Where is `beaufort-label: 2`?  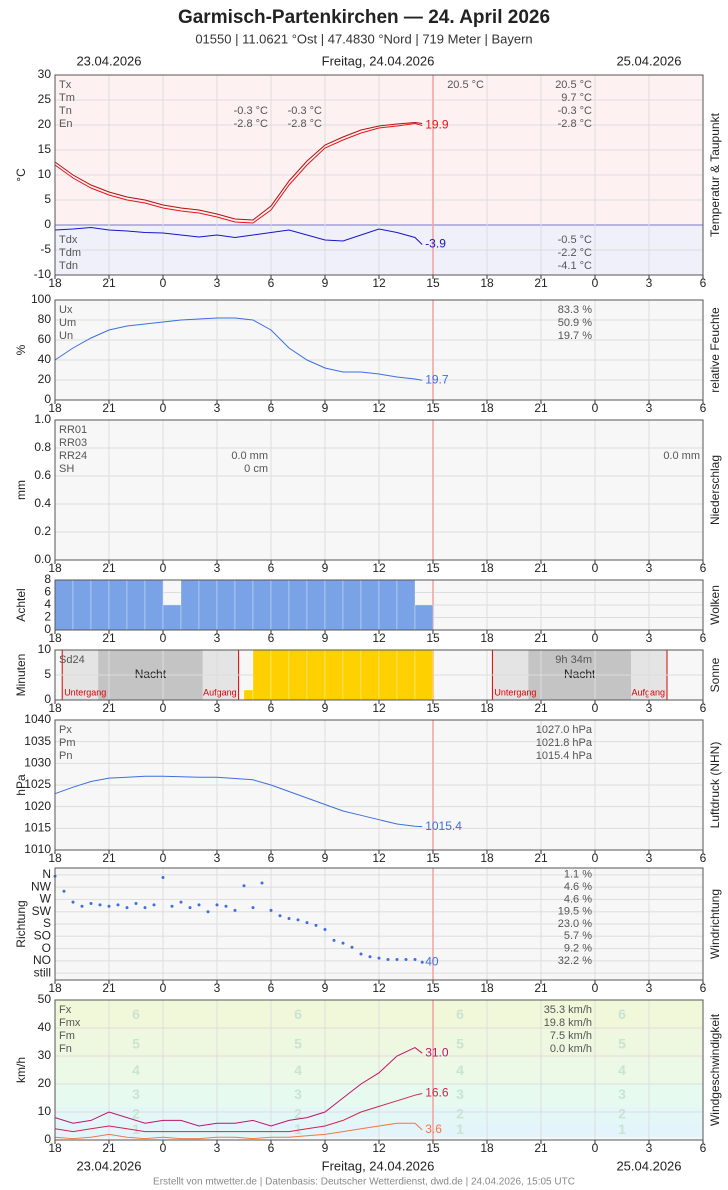
beaufort-label: 2 is located at coordinates (298, 1114).